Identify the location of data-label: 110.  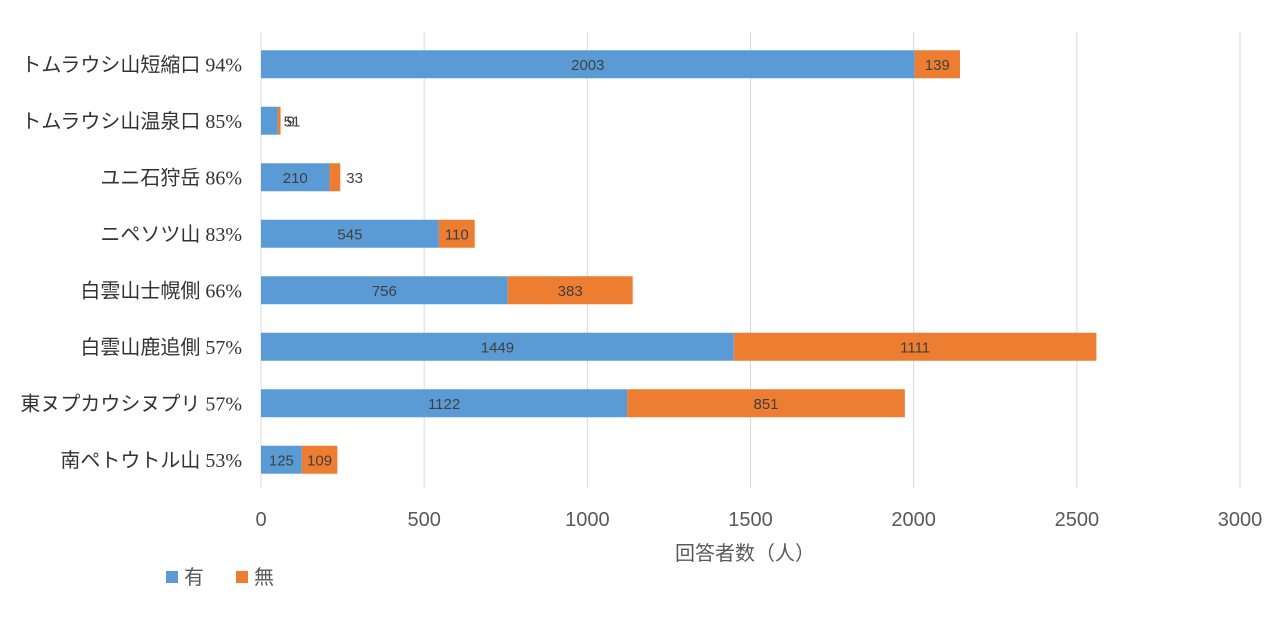
(457, 234).